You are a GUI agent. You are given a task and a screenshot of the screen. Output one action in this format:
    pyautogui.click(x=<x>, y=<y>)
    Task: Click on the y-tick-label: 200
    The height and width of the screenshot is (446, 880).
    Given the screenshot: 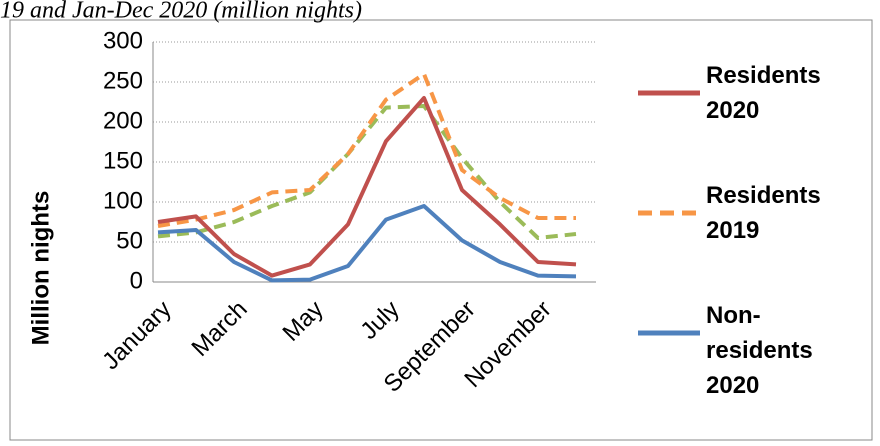 What is the action you would take?
    pyautogui.click(x=123, y=120)
    